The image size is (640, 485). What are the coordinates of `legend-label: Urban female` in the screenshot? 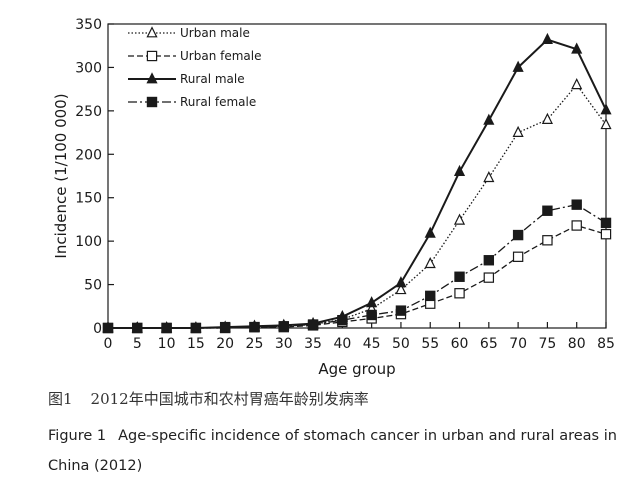 It's located at (220, 56).